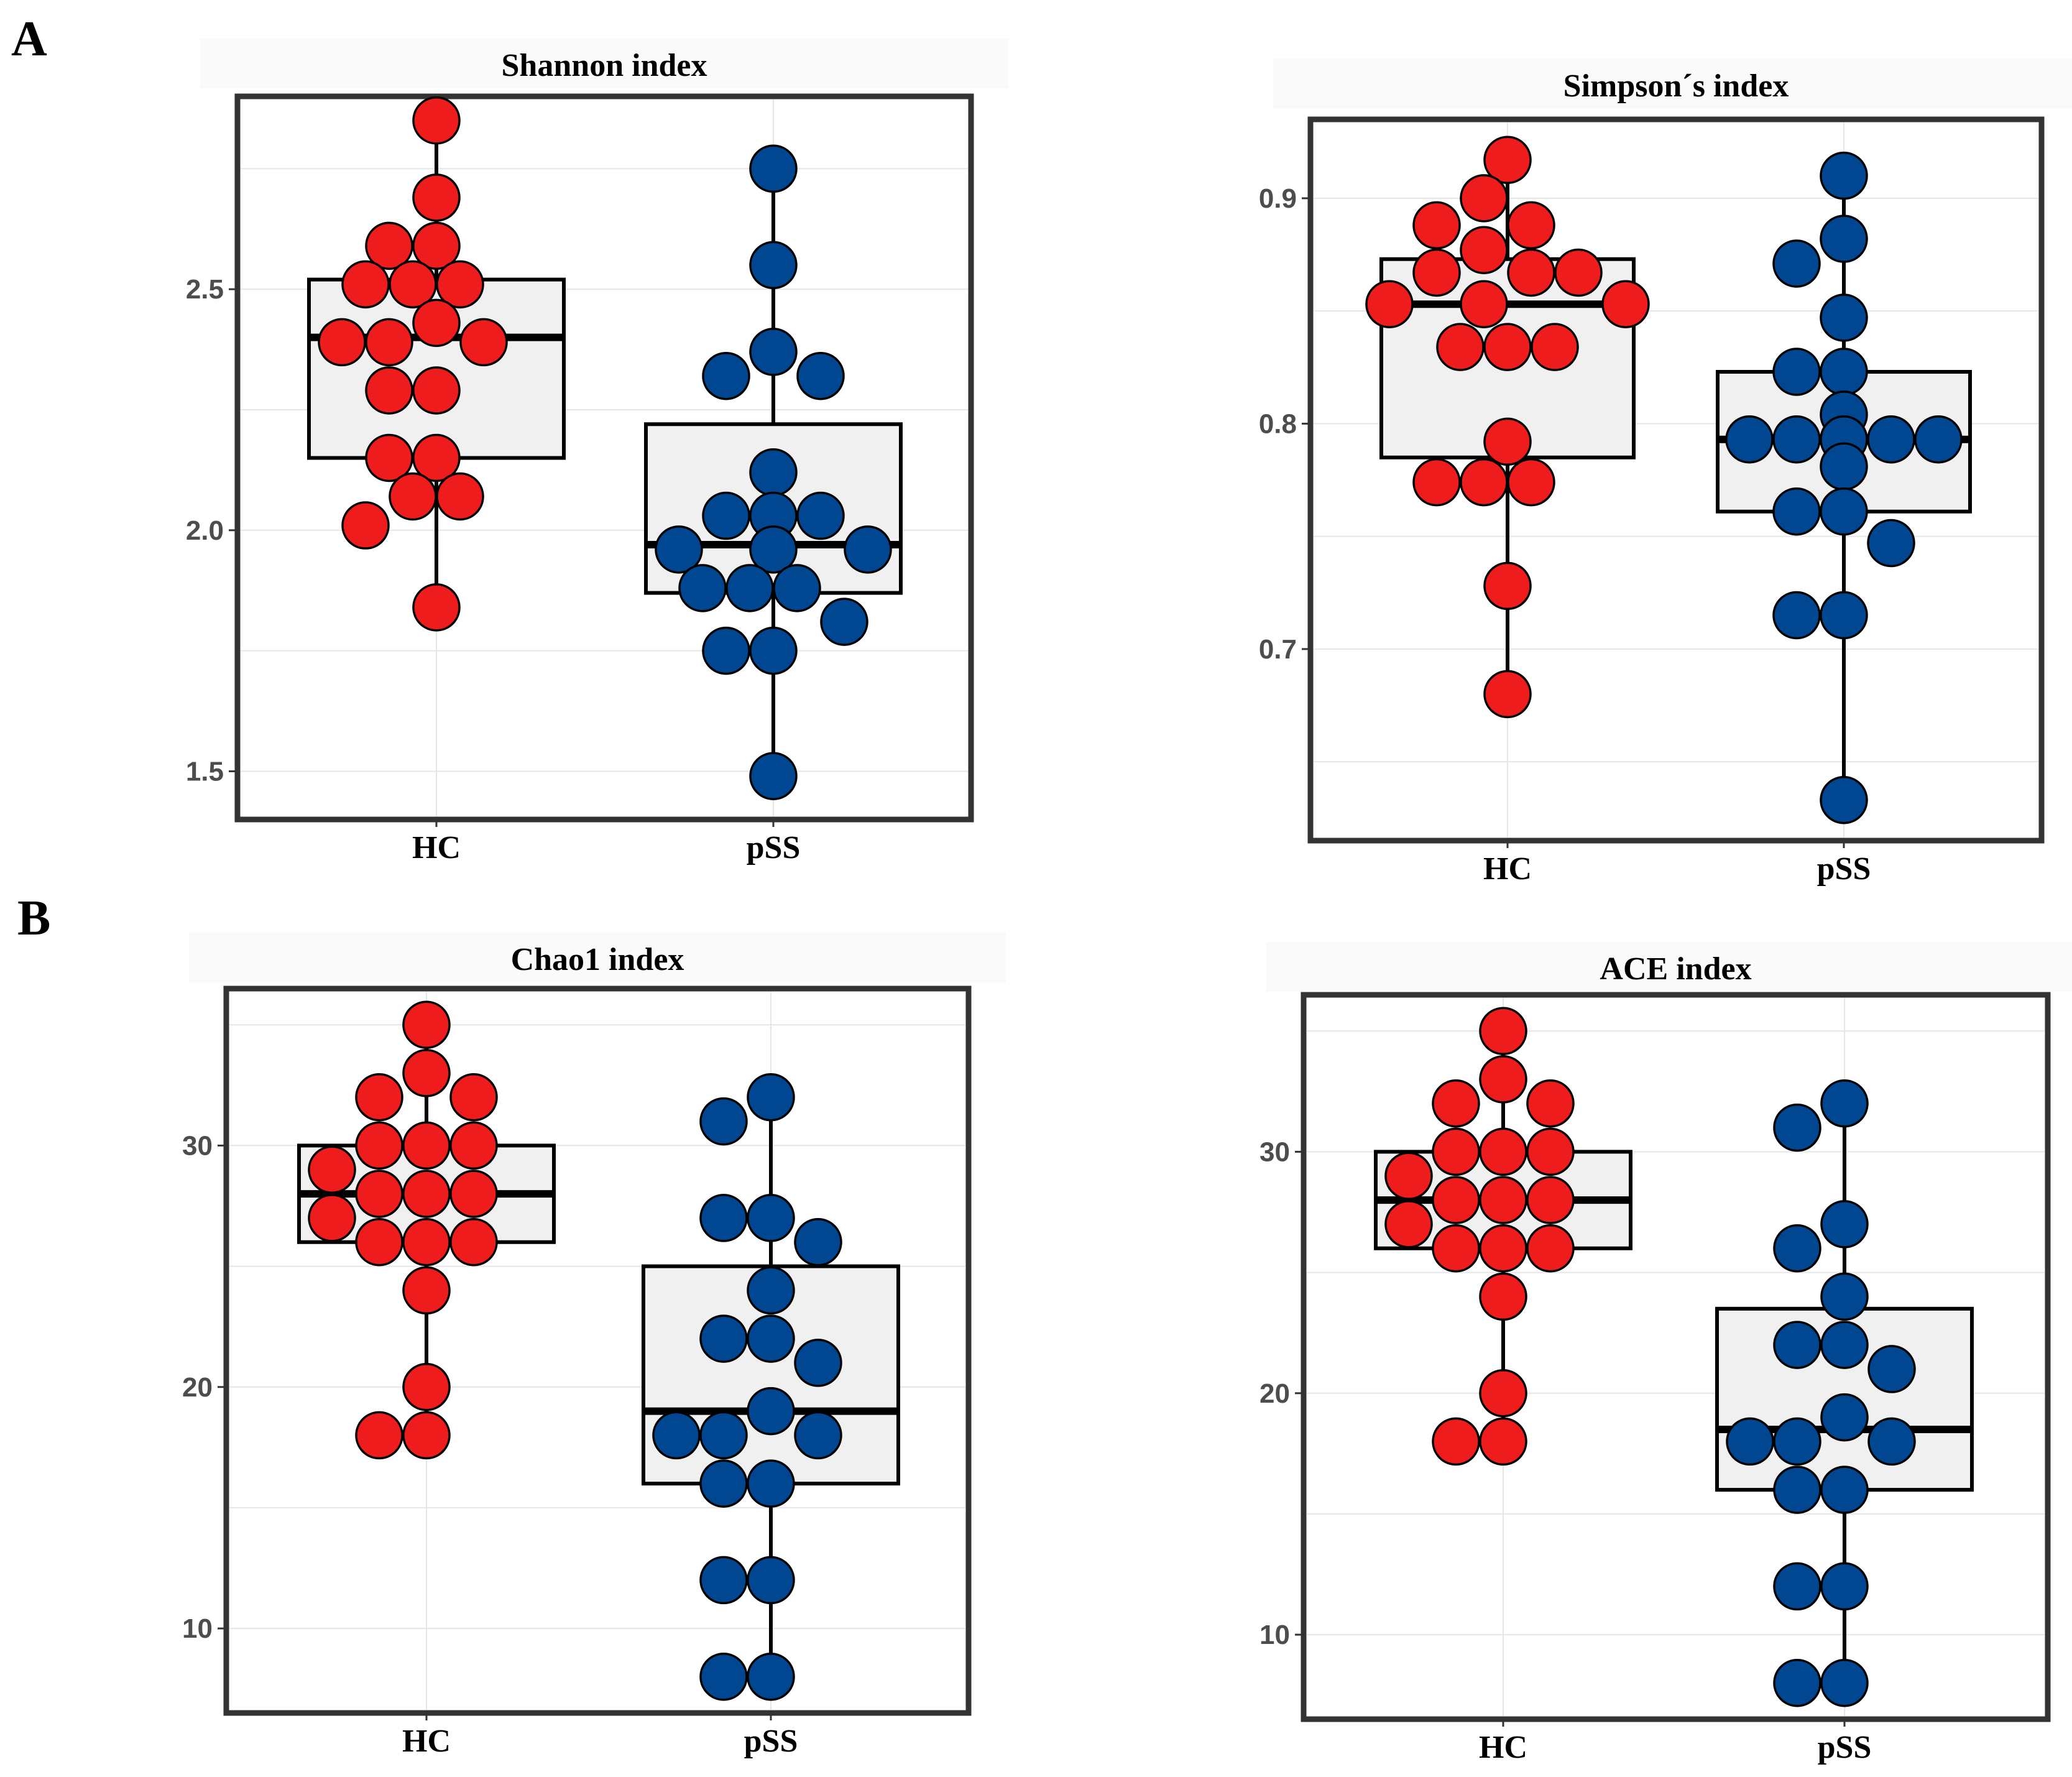 Image resolution: width=2072 pixels, height=1777 pixels. What do you see at coordinates (1274, 1152) in the screenshot?
I see `y-tick-label: 30` at bounding box center [1274, 1152].